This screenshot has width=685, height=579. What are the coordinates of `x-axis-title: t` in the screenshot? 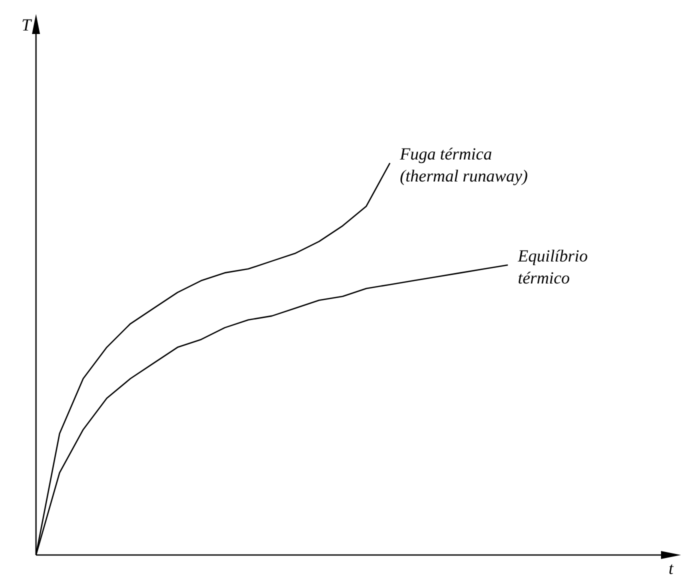 It's located at (671, 568).